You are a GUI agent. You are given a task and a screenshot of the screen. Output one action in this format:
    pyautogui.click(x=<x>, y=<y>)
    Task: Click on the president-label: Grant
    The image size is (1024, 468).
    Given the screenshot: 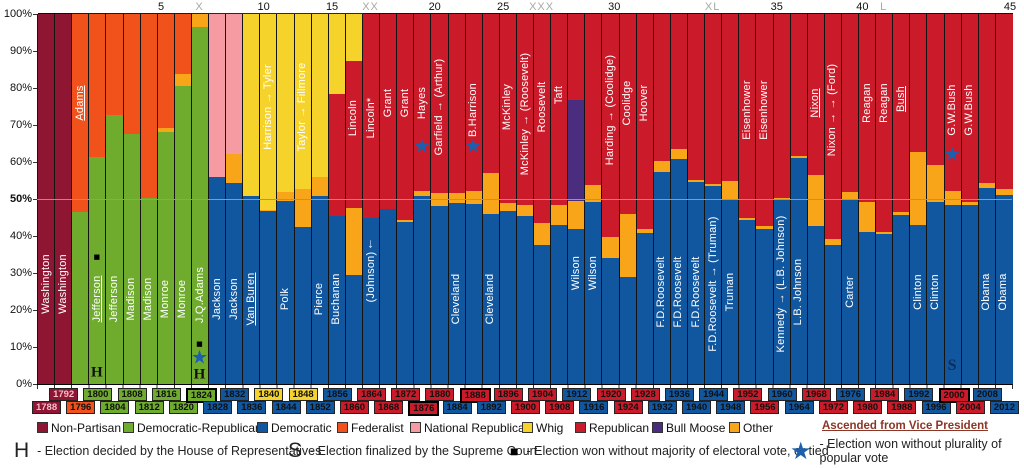 What is the action you would take?
    pyautogui.click(x=387, y=103)
    